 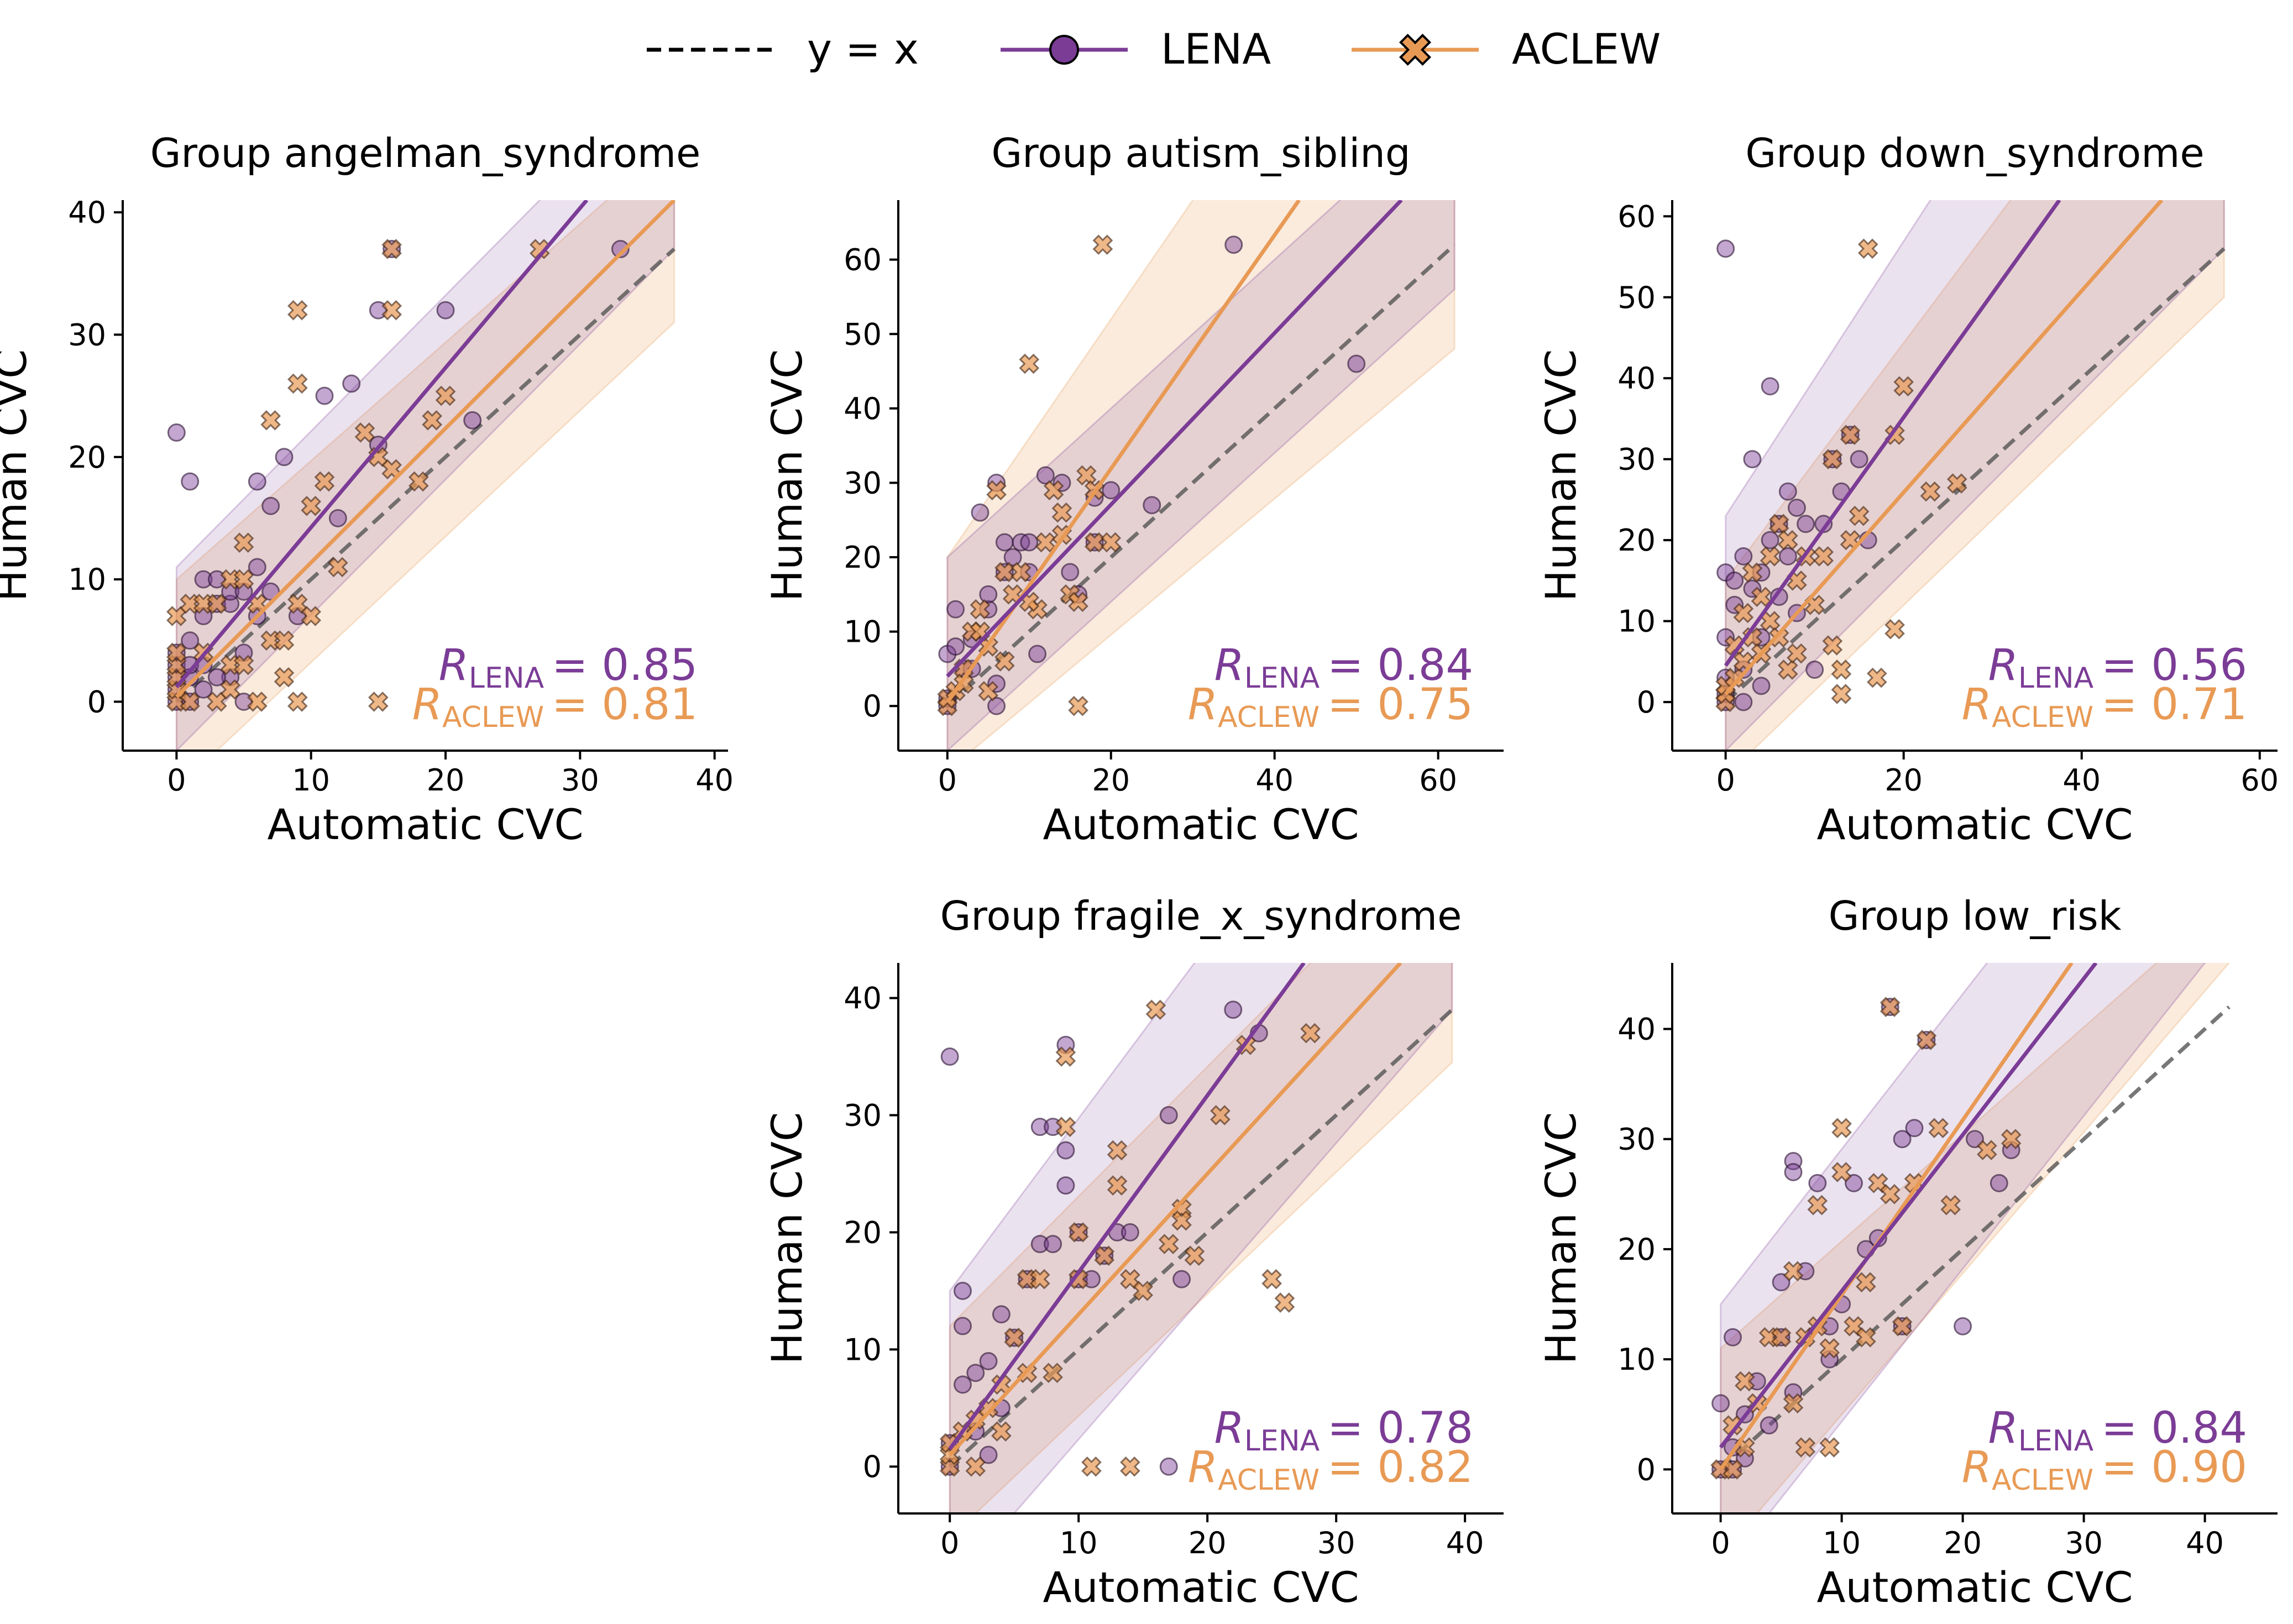 I want to click on data-layer, so click(x=1196, y=1238).